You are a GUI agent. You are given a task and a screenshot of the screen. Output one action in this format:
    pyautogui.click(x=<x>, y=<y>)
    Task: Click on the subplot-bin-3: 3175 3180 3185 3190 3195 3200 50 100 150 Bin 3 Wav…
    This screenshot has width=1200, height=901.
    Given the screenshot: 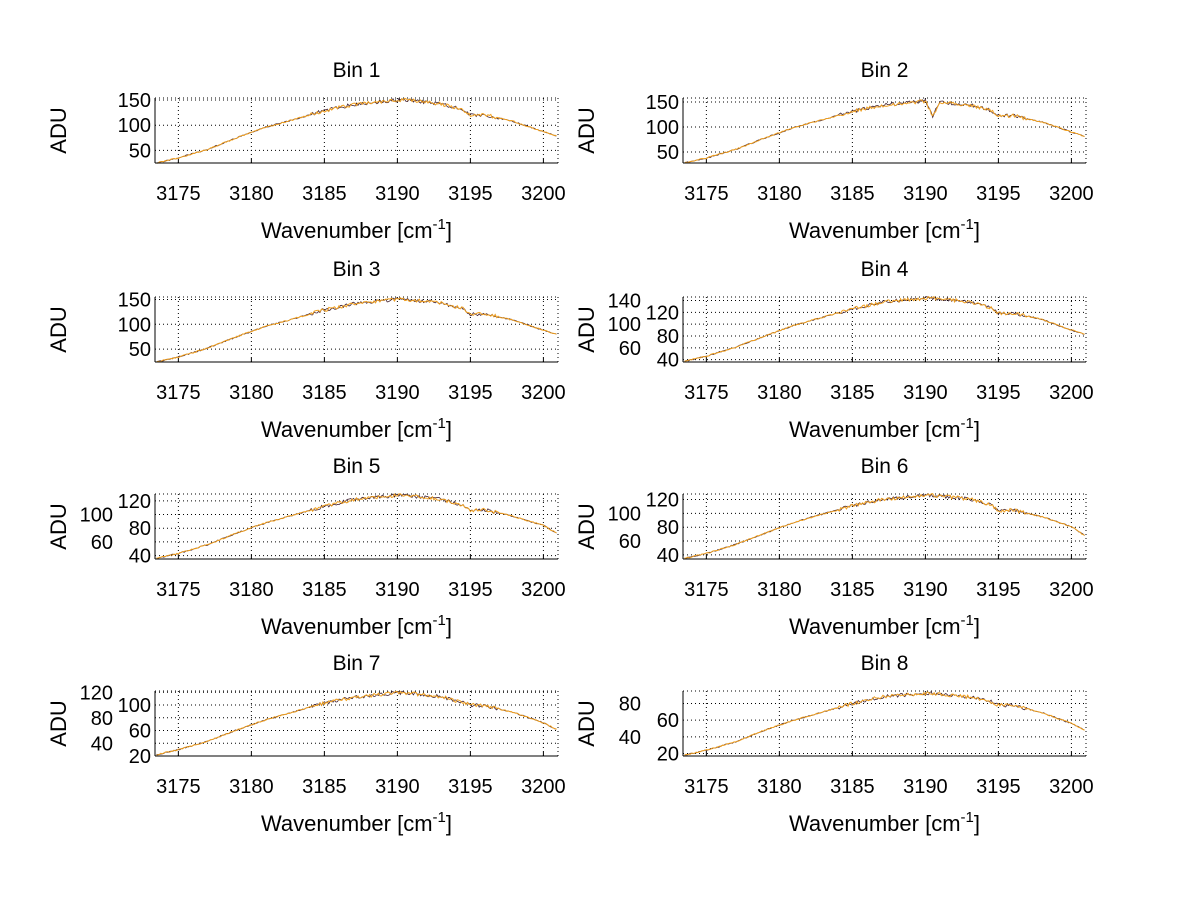 What is the action you would take?
    pyautogui.click(x=306, y=350)
    